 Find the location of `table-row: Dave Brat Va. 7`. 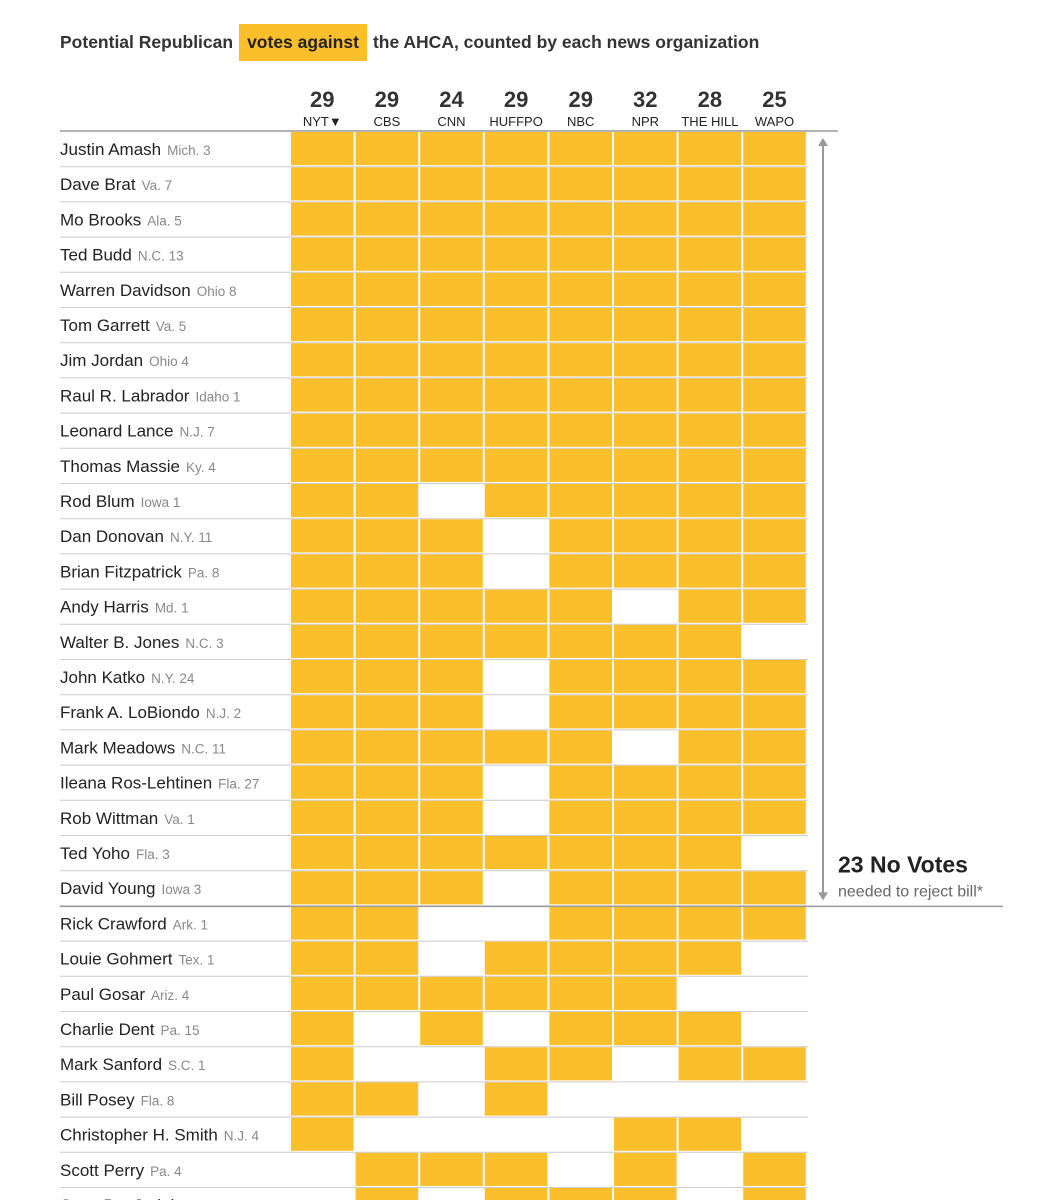

table-row: Dave Brat Va. 7 is located at coordinates (116, 184).